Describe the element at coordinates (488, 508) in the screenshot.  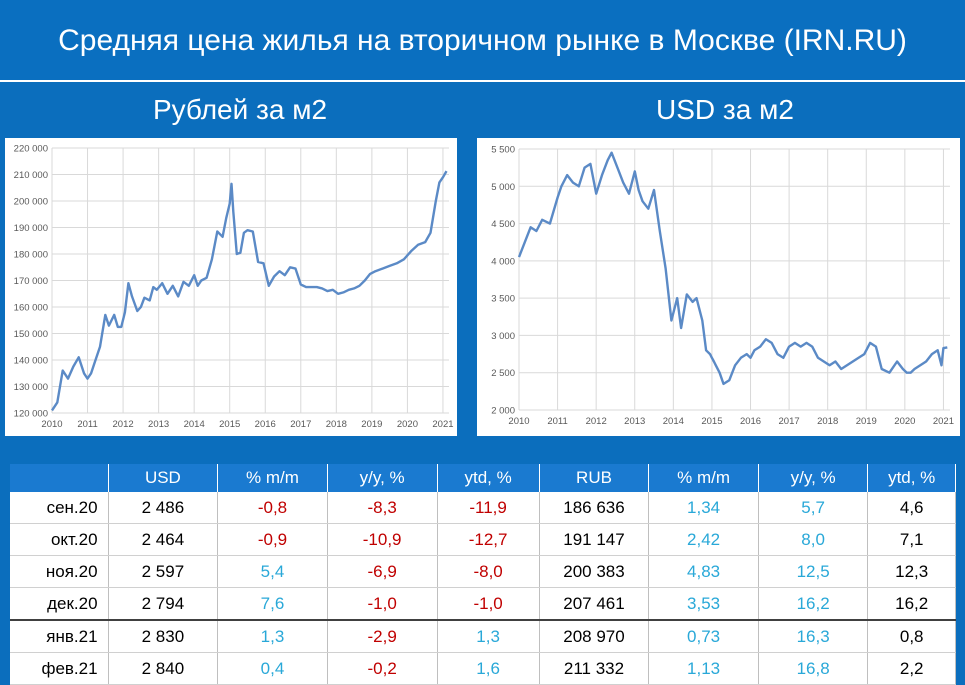
I see `table-cell: -11,9` at that location.